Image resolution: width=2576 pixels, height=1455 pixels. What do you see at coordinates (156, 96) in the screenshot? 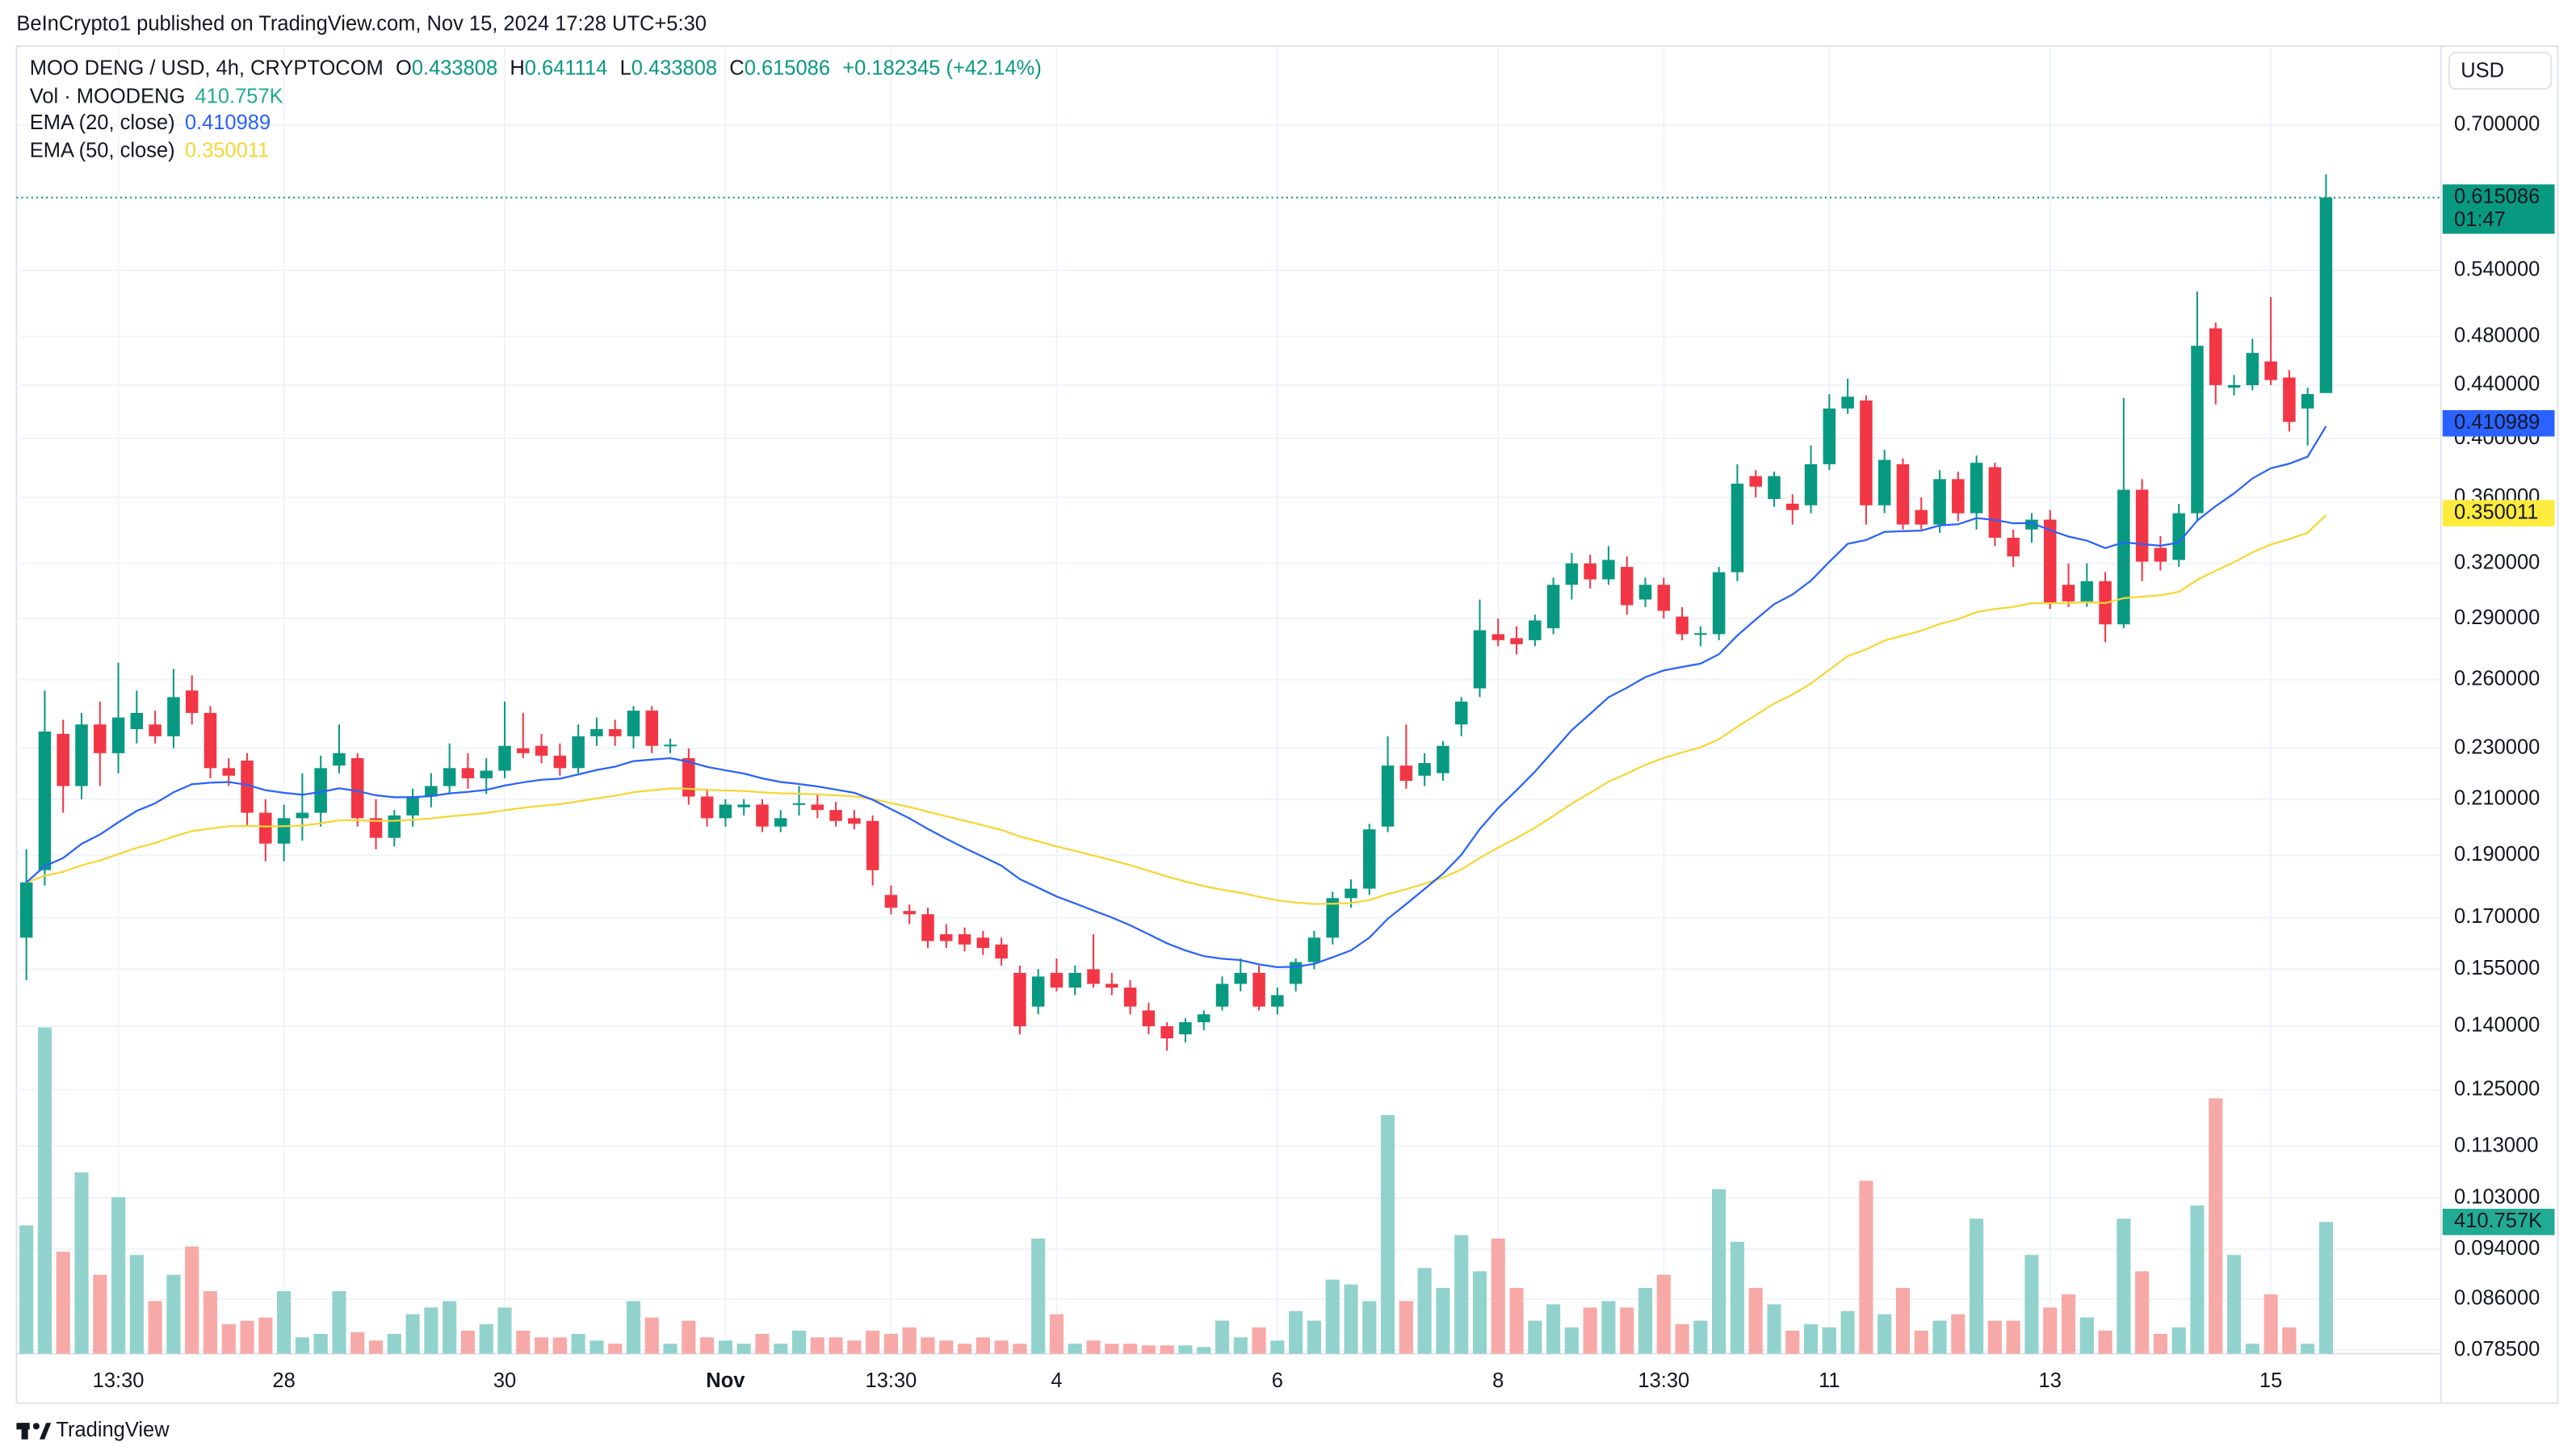
I see `legend-line: Vol · MOODENG 410.757K` at bounding box center [156, 96].